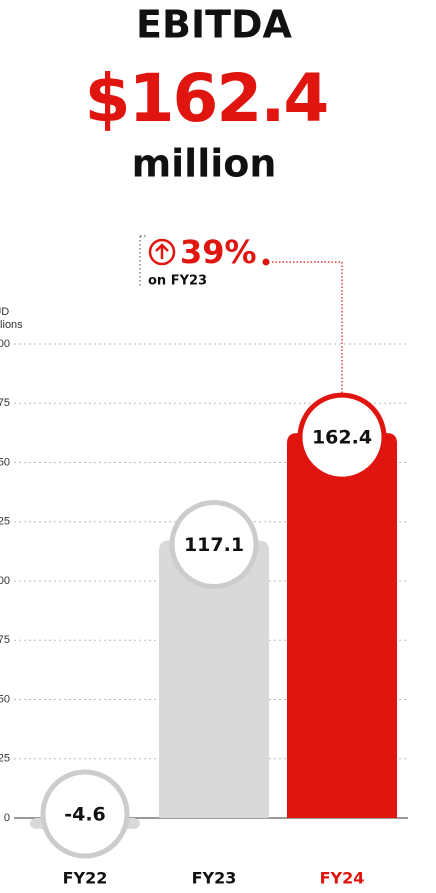 Image resolution: width=436 pixels, height=893 pixels. I want to click on x-tick-label: FY23, so click(214, 878).